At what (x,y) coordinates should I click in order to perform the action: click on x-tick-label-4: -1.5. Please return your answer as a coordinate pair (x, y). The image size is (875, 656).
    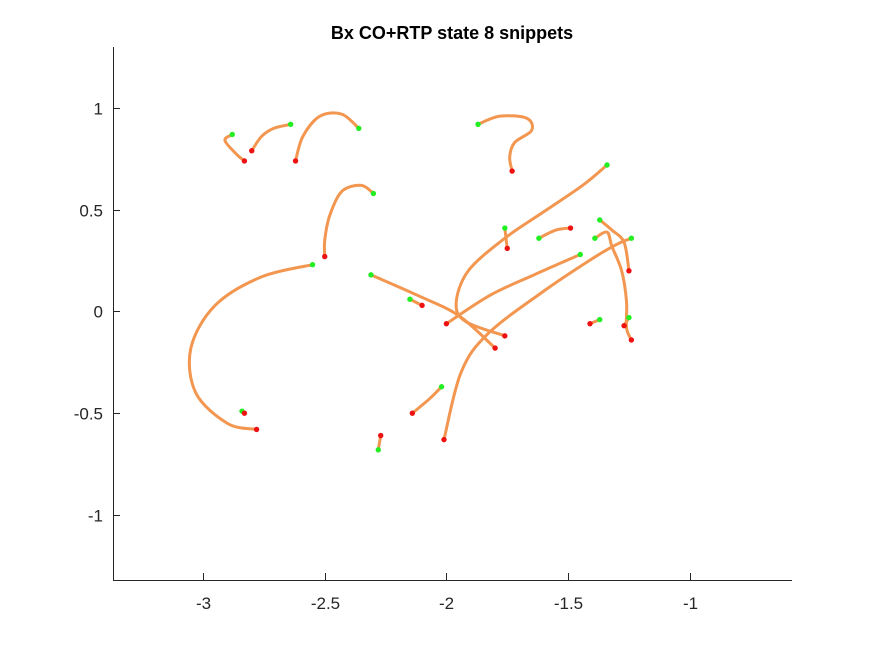
    Looking at the image, I should click on (568, 603).